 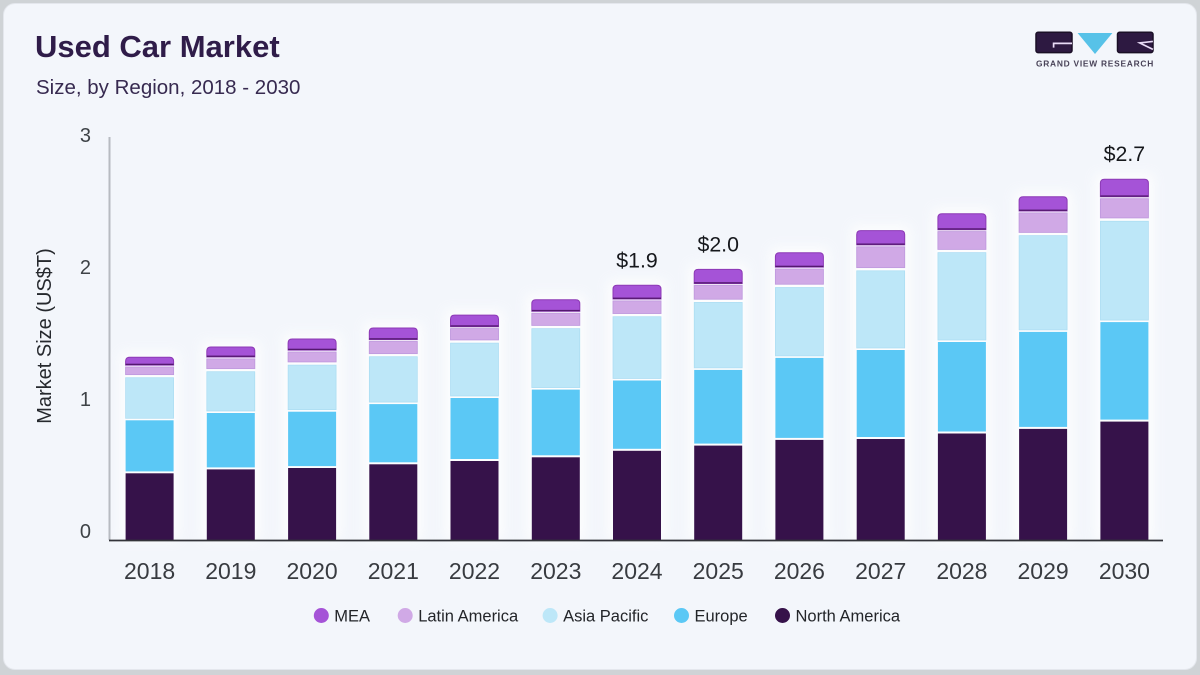 What do you see at coordinates (85, 400) in the screenshot?
I see `svg-text: 1` at bounding box center [85, 400].